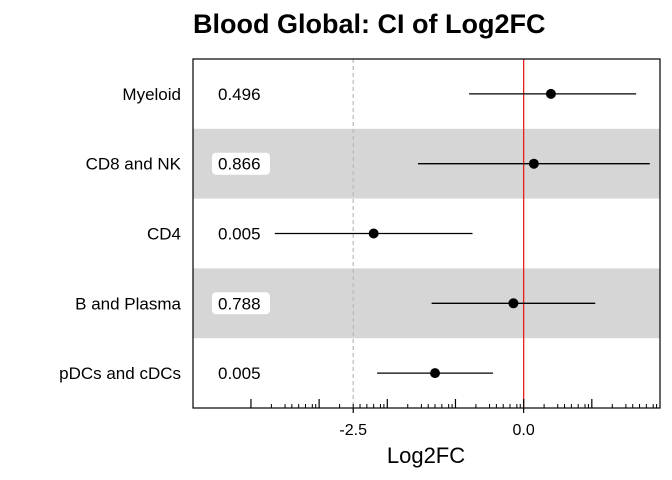 This screenshot has width=672, height=480. What do you see at coordinates (151, 94) in the screenshot?
I see `category-label: Myeloid` at bounding box center [151, 94].